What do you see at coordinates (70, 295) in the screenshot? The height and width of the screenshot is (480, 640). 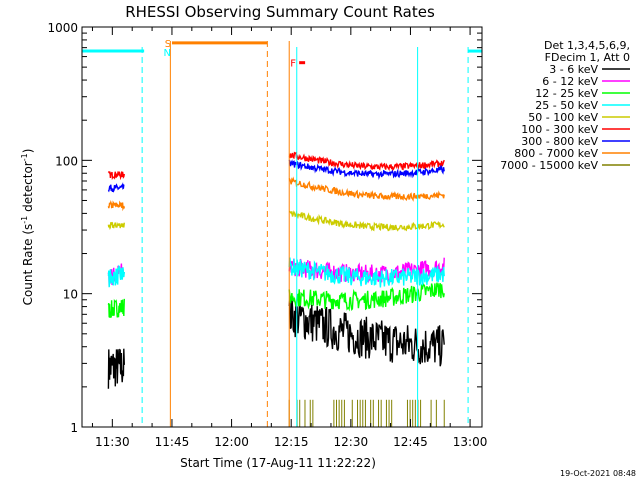 I see `y-tick-label-10: 10` at bounding box center [70, 295].